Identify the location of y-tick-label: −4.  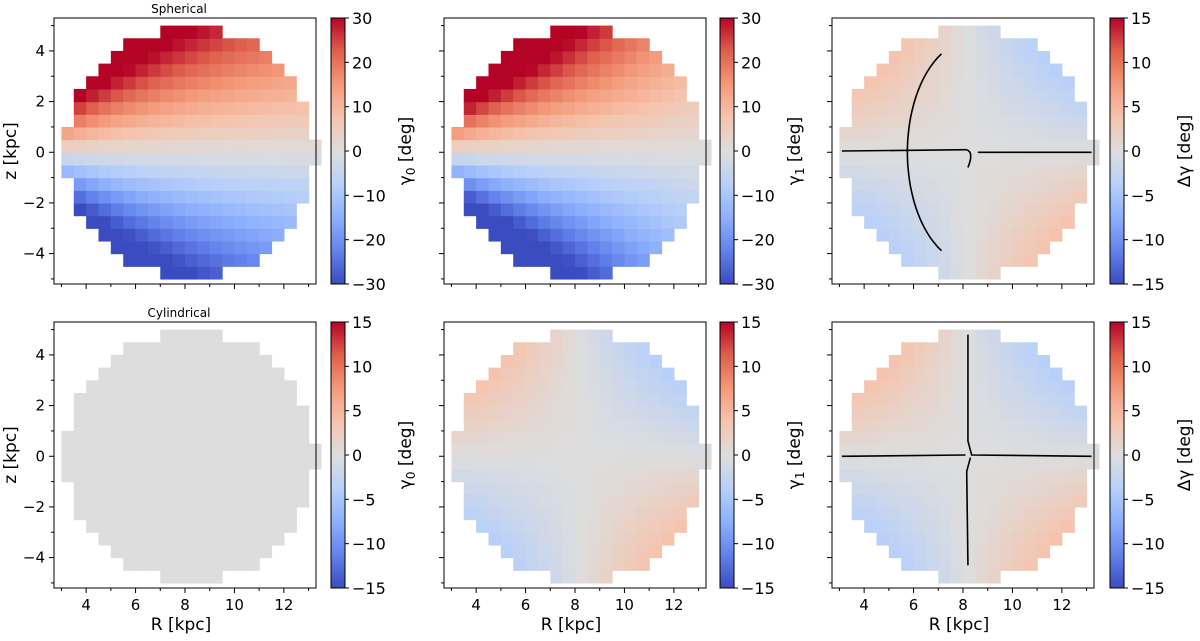
(34, 254).